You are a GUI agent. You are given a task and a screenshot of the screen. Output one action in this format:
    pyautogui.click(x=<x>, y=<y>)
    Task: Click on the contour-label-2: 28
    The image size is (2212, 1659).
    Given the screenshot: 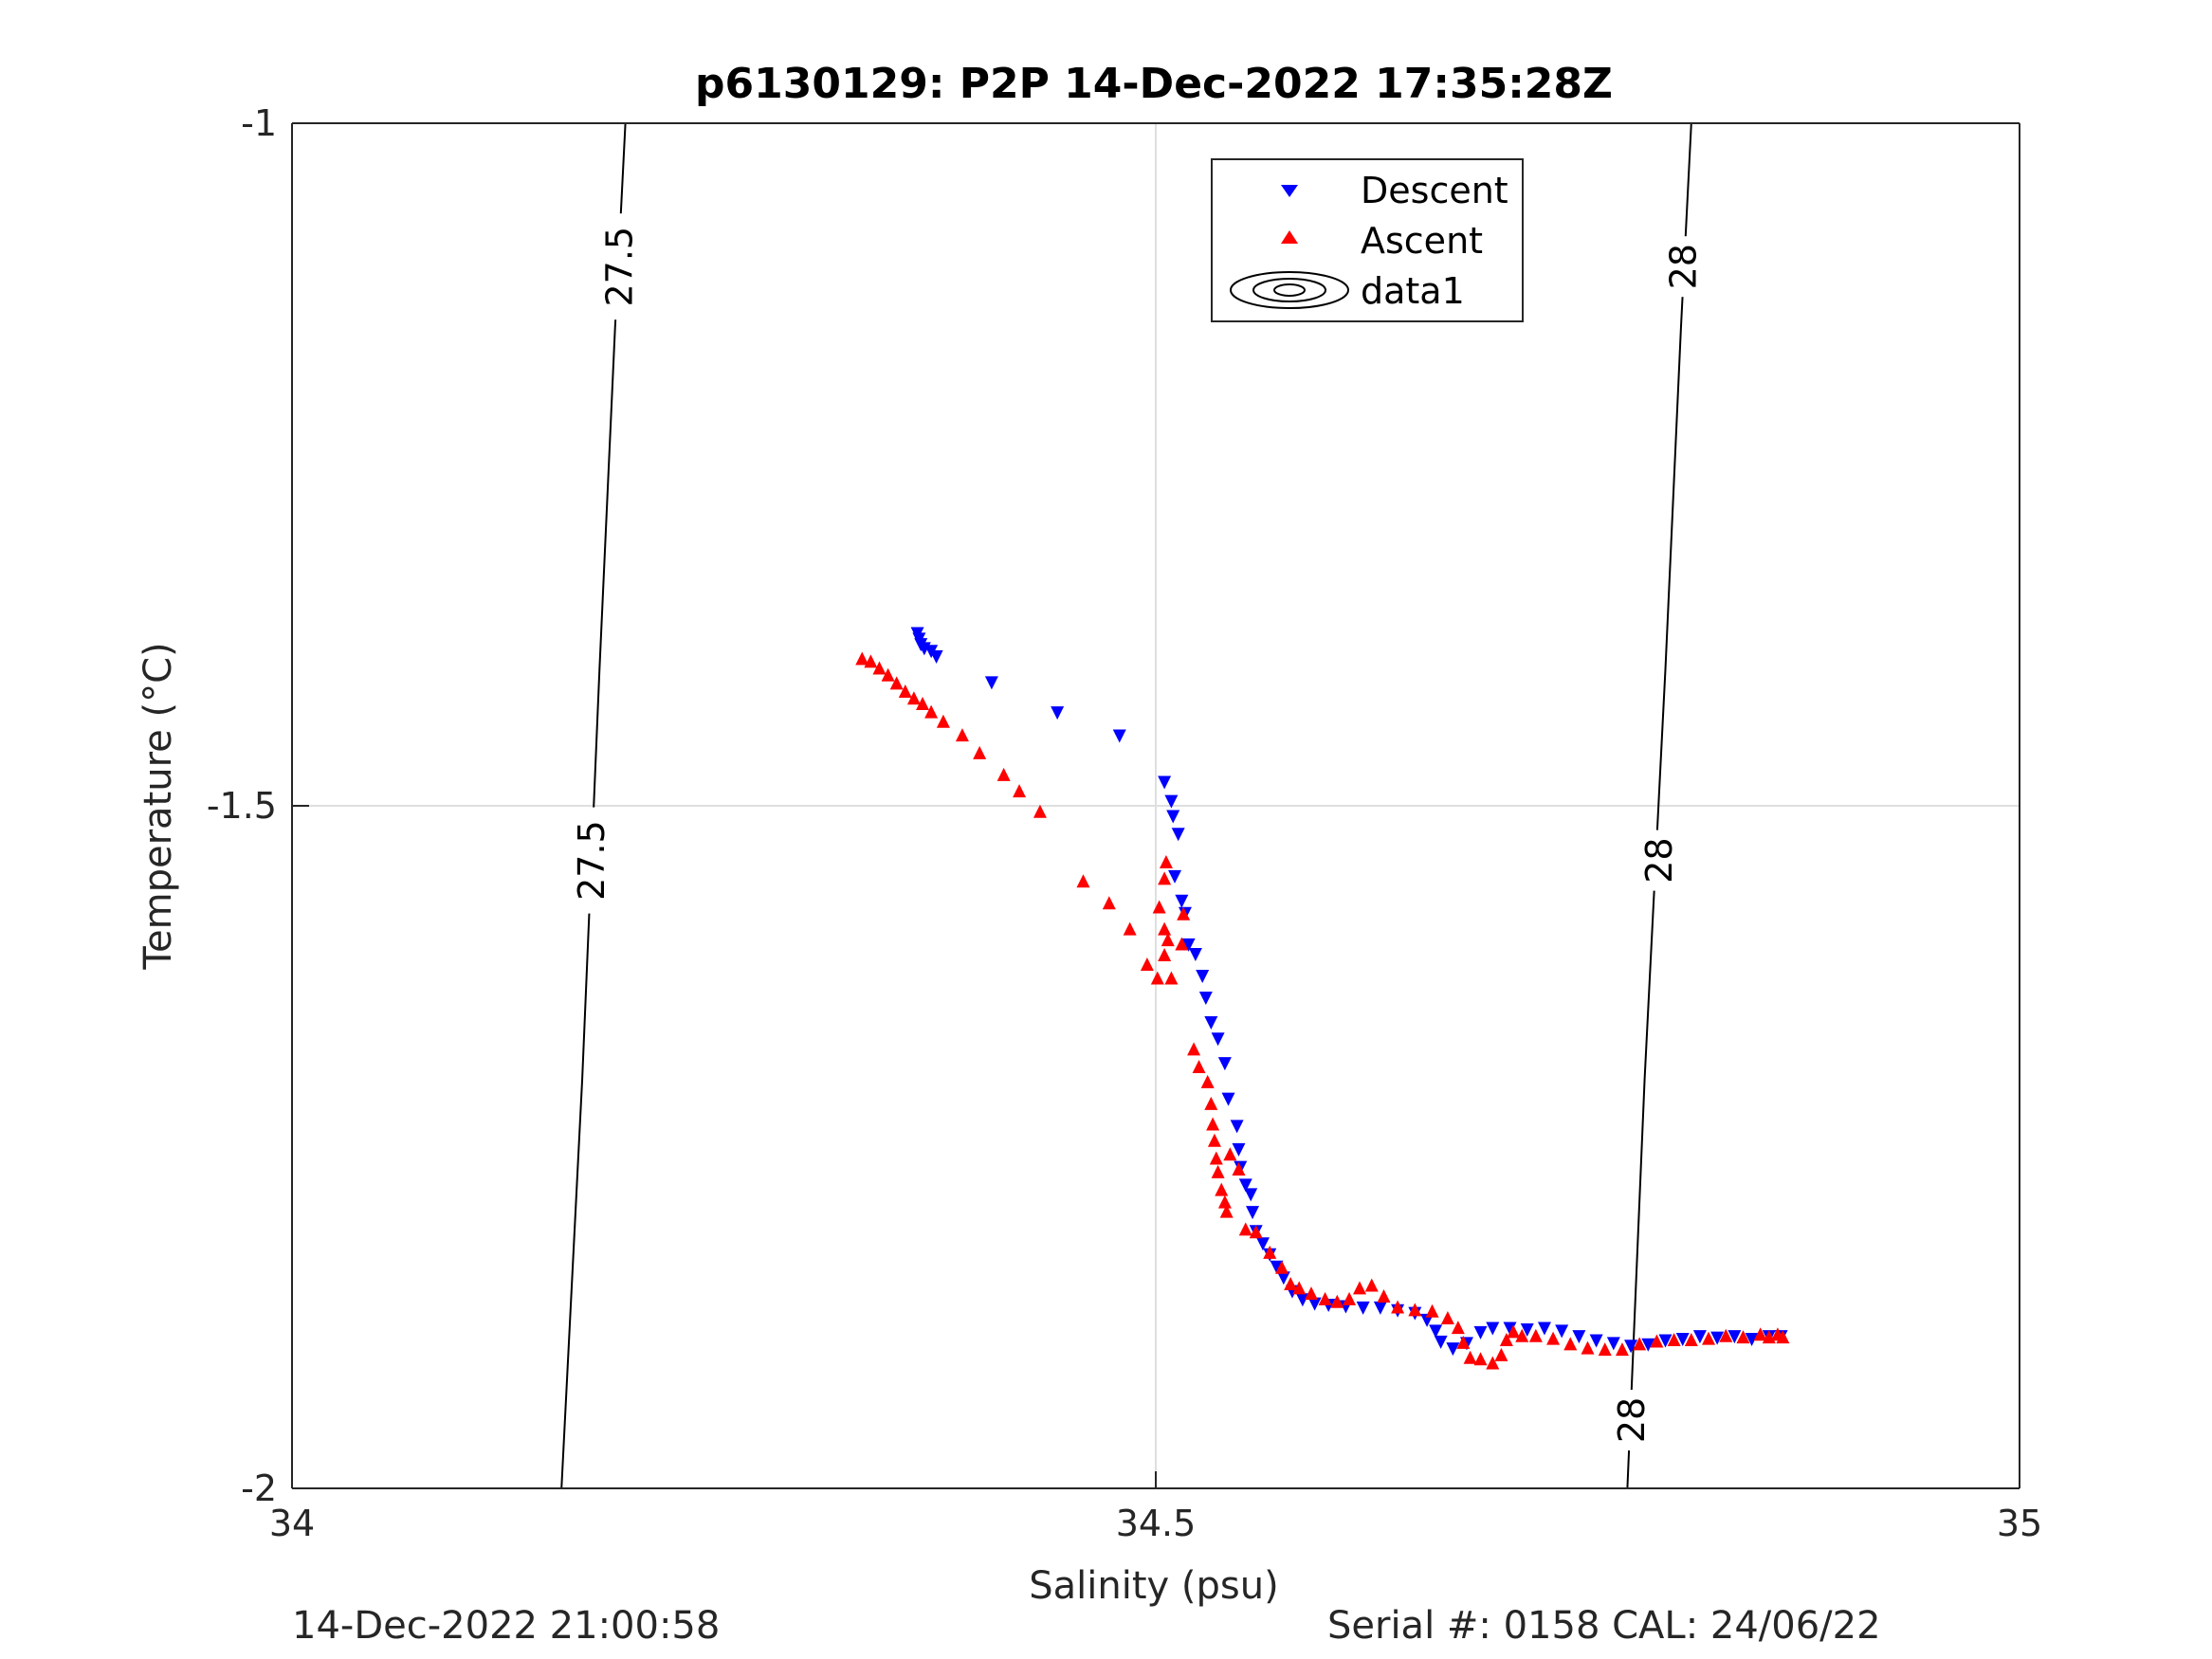 What is the action you would take?
    pyautogui.click(x=1684, y=266)
    